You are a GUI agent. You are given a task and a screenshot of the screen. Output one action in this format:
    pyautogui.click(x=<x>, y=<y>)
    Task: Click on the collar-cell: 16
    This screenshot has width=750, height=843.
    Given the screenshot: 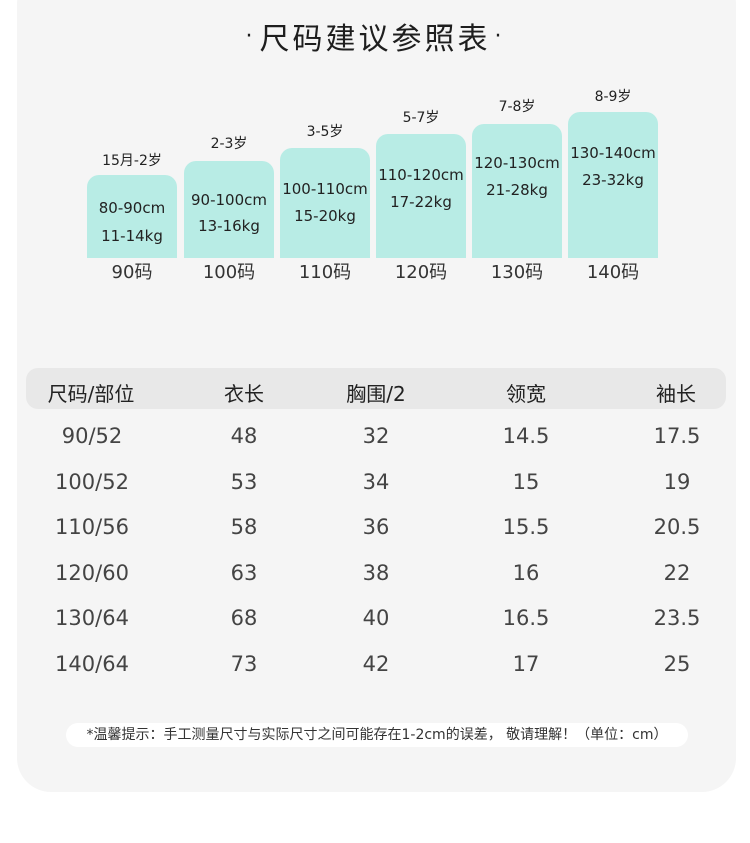 What is the action you would take?
    pyautogui.click(x=526, y=572)
    